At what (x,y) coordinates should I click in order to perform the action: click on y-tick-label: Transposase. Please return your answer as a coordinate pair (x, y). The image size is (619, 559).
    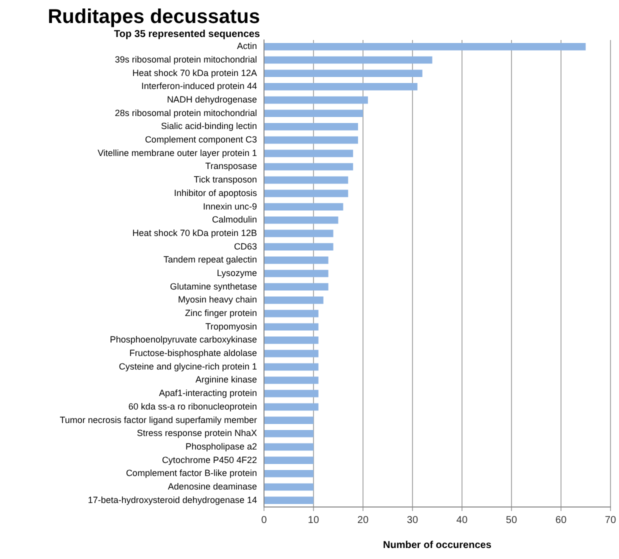
    Looking at the image, I should click on (231, 166).